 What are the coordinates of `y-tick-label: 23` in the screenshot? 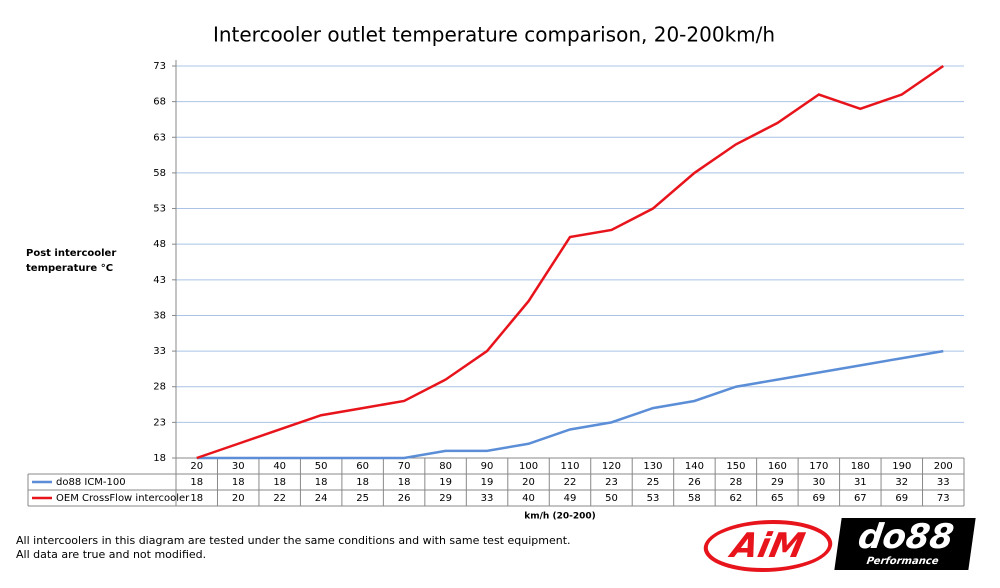 It's located at (159, 422).